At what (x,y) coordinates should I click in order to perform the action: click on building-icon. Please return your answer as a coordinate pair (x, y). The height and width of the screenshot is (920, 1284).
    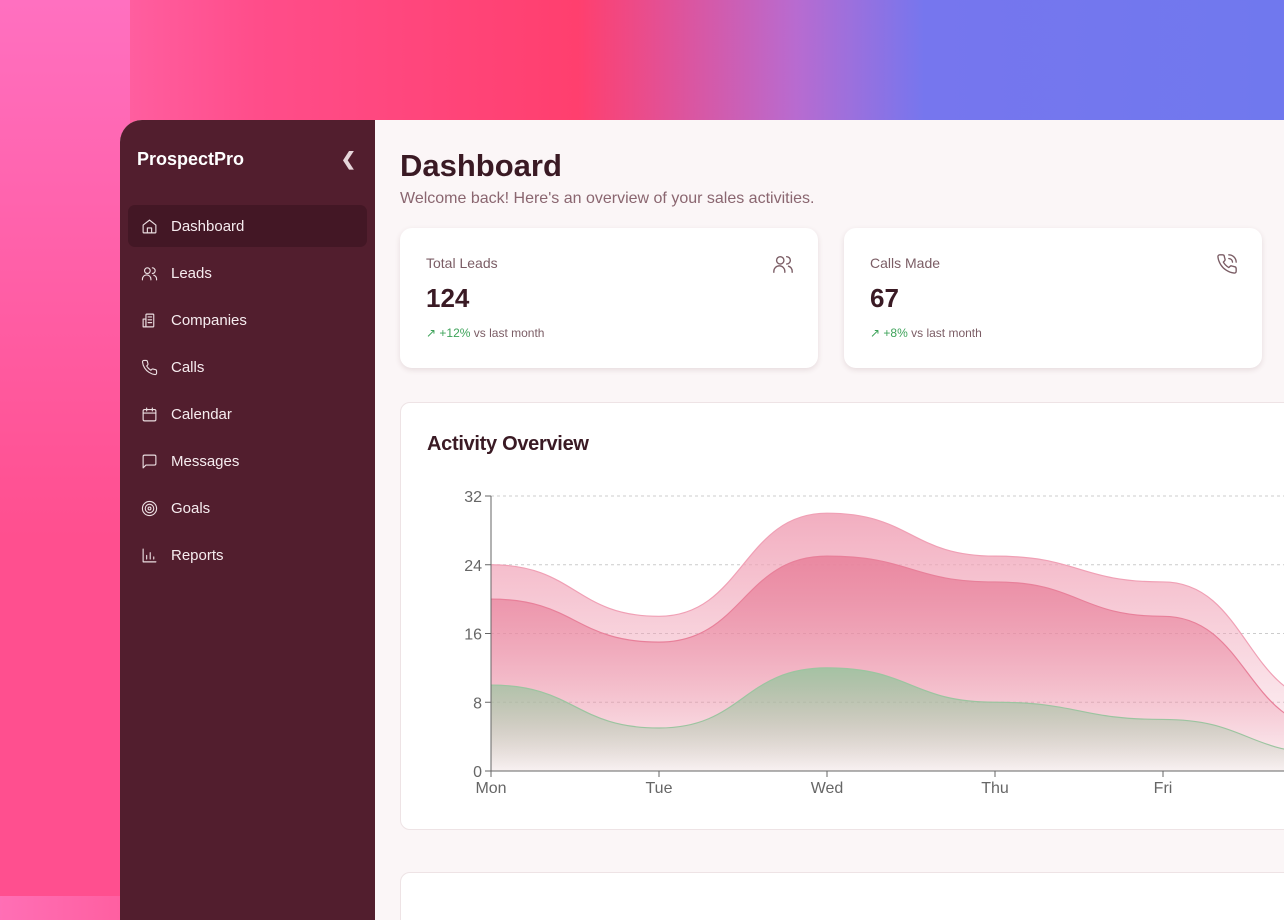
    Looking at the image, I should click on (148, 320).